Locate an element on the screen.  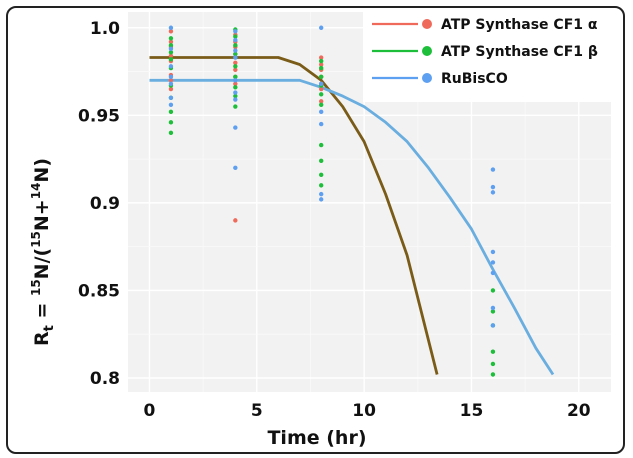
y-tick-label: 0.8 is located at coordinates (105, 379).